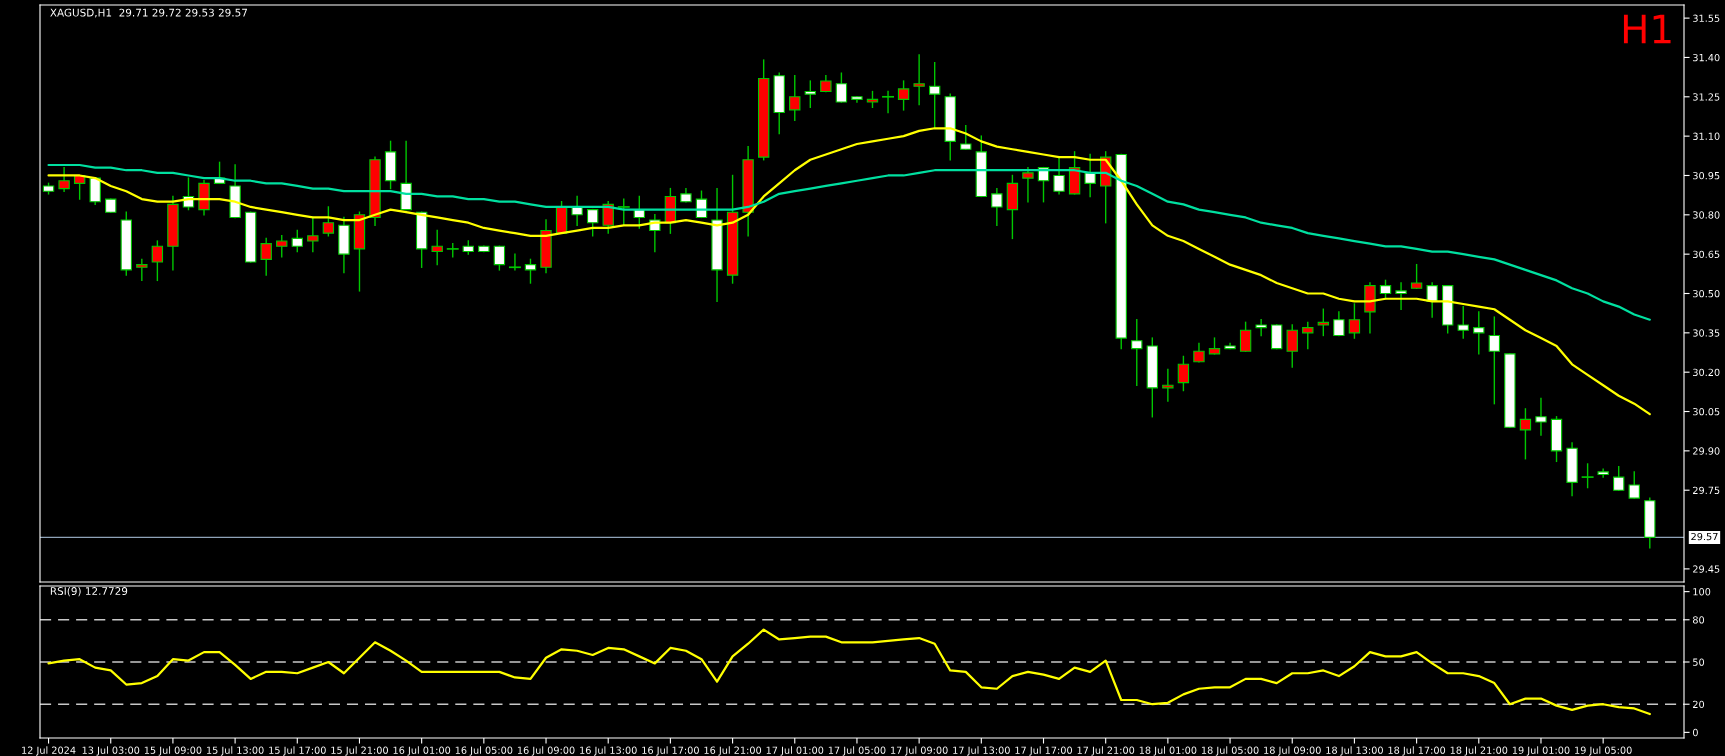  What do you see at coordinates (1292, 751) in the screenshot?
I see `x-tick-label: 18 Jul 09:00` at bounding box center [1292, 751].